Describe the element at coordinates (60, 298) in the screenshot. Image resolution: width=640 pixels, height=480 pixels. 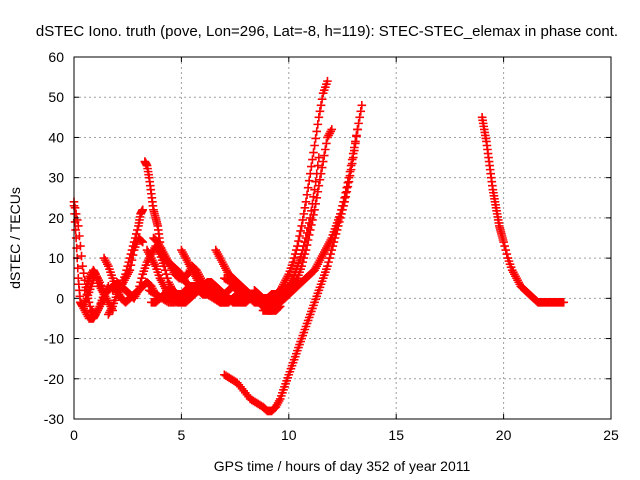
I see `y-tick-label: 0` at that location.